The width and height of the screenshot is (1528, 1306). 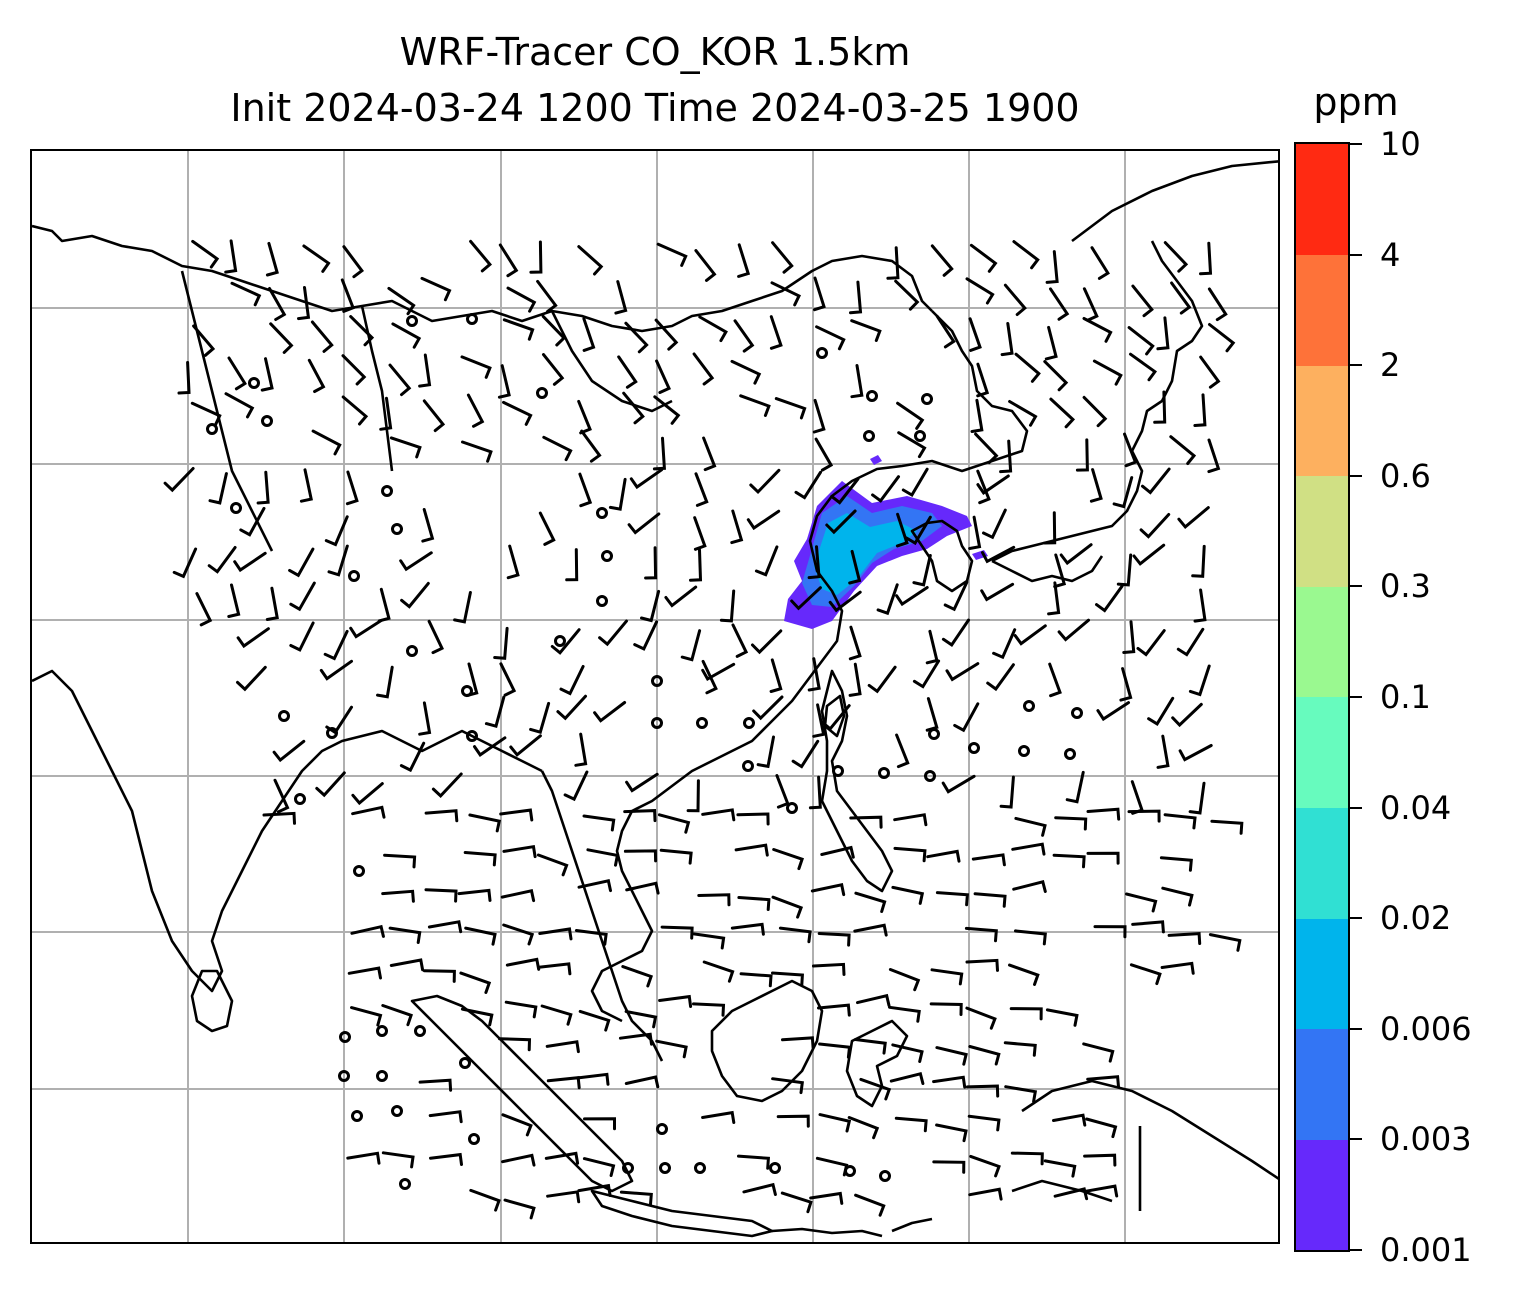 What do you see at coordinates (1322, 531) in the screenshot?
I see `colorbar-segment` at bounding box center [1322, 531].